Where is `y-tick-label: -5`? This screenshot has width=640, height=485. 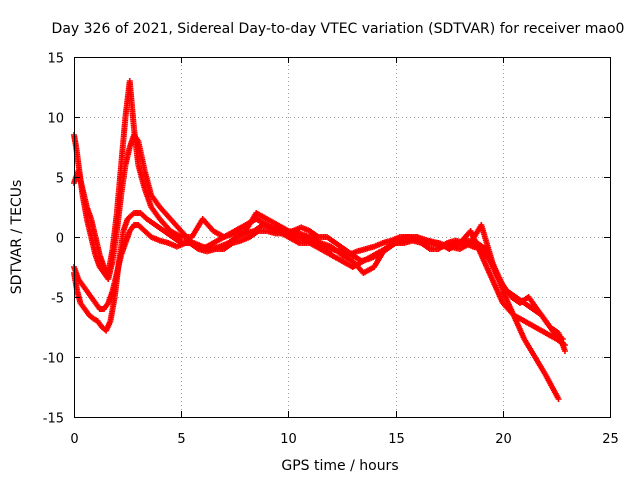 y-tick-label: -5 is located at coordinates (57, 299).